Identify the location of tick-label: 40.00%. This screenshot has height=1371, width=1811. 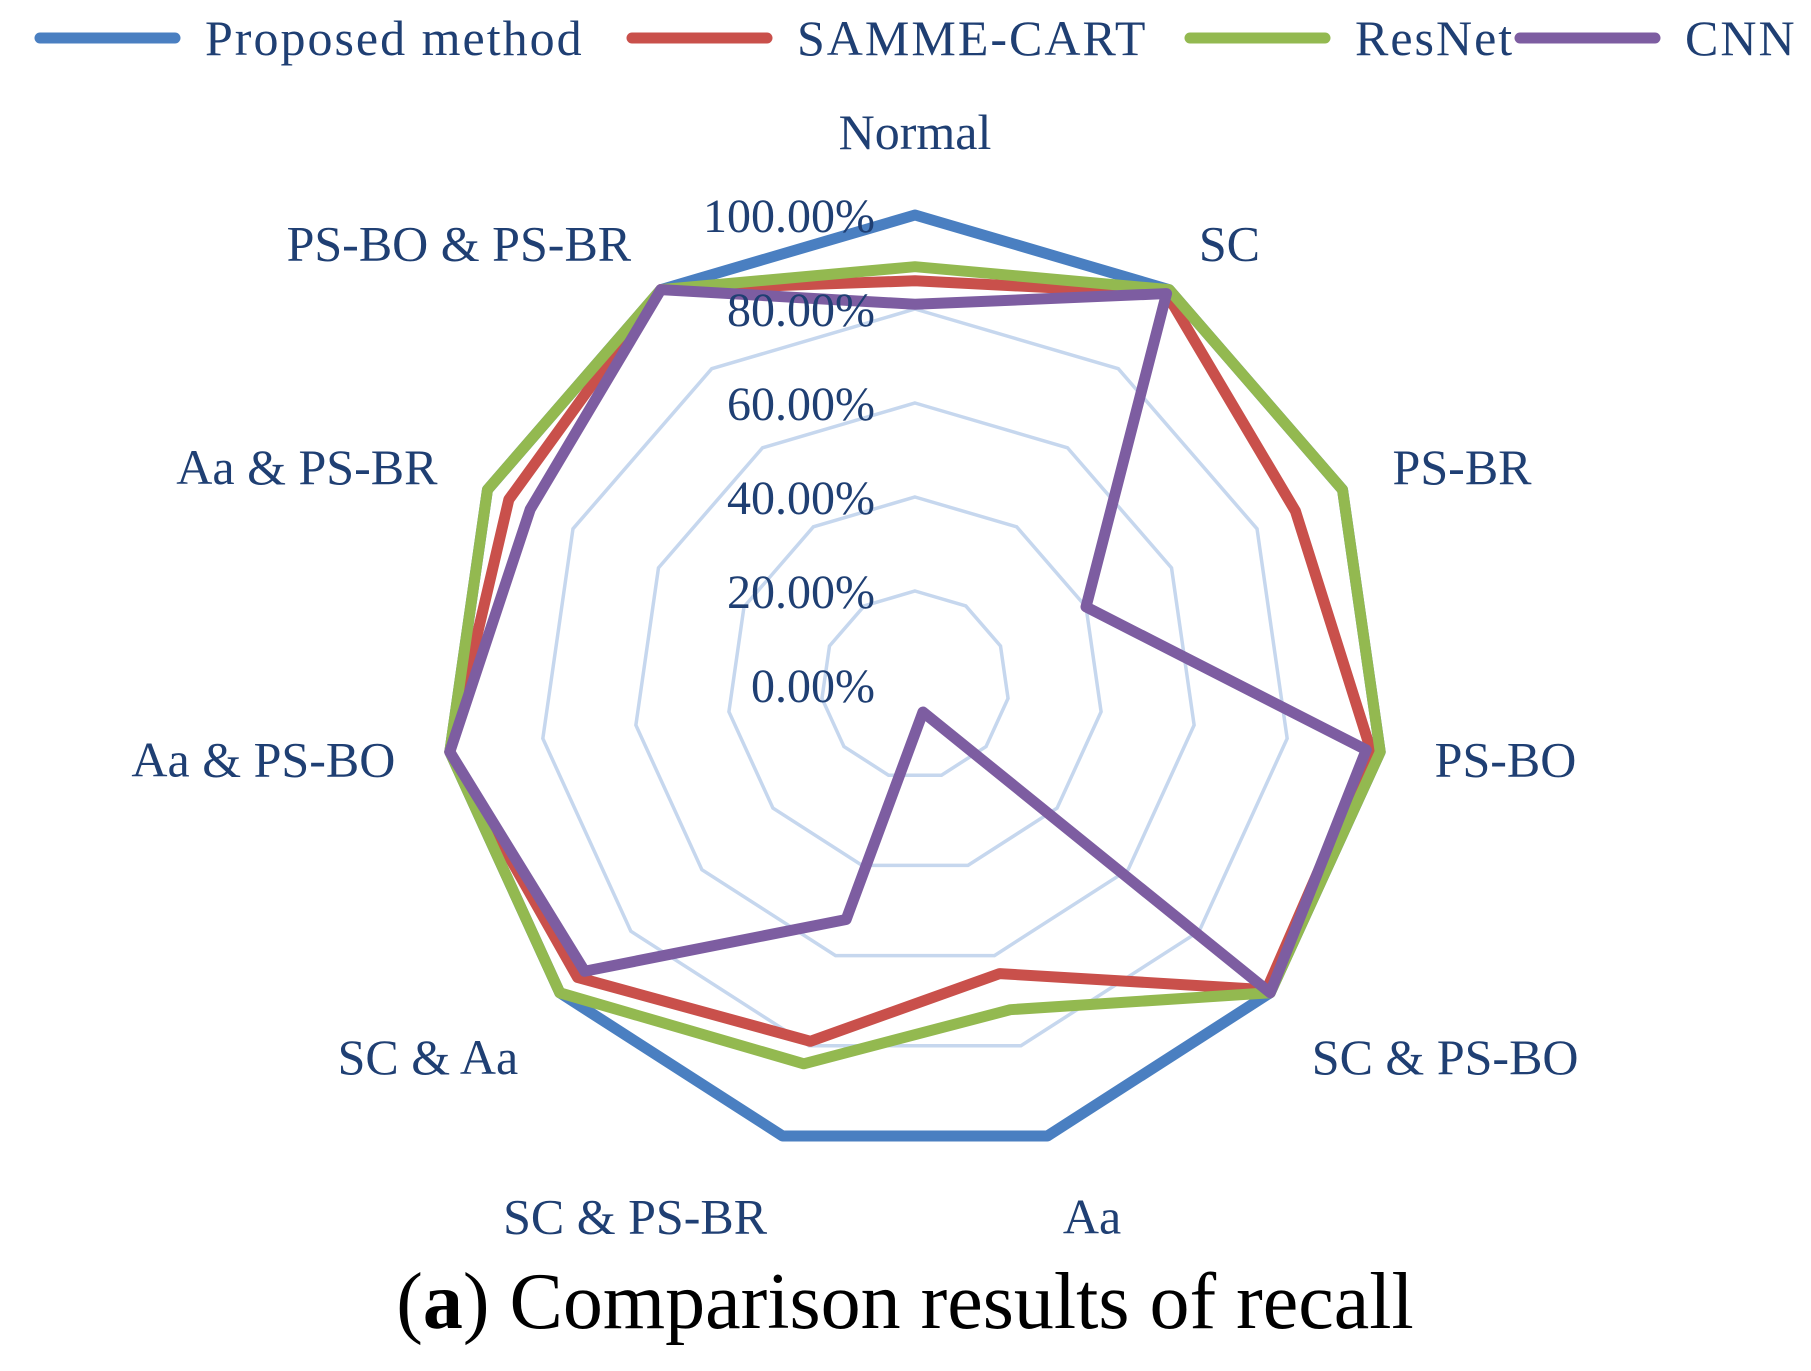
(801, 498).